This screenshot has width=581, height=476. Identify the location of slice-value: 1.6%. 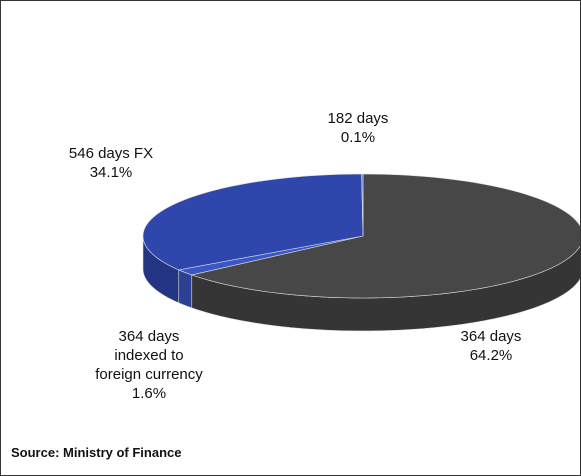
(149, 393).